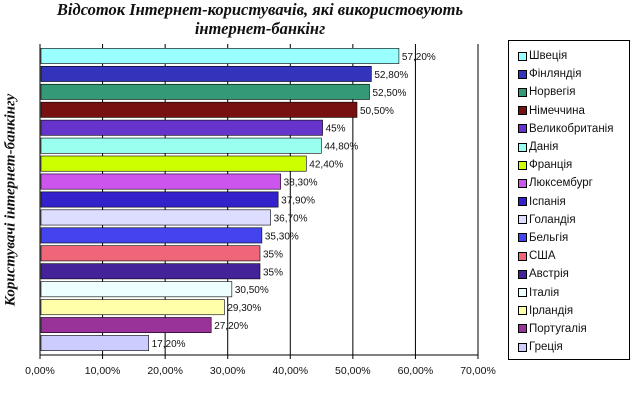 Image resolution: width=640 pixels, height=400 pixels. I want to click on legend-item: Швеція, so click(573, 56).